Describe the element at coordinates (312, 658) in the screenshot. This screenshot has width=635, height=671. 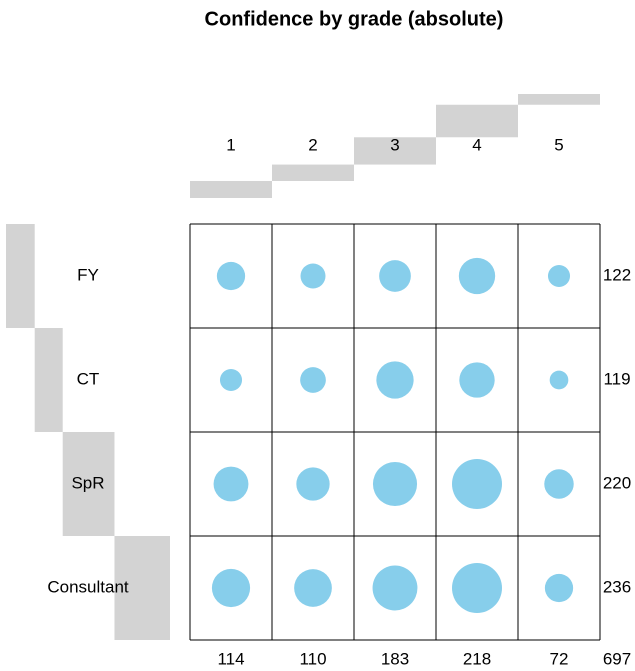
I see `column-total: 110` at that location.